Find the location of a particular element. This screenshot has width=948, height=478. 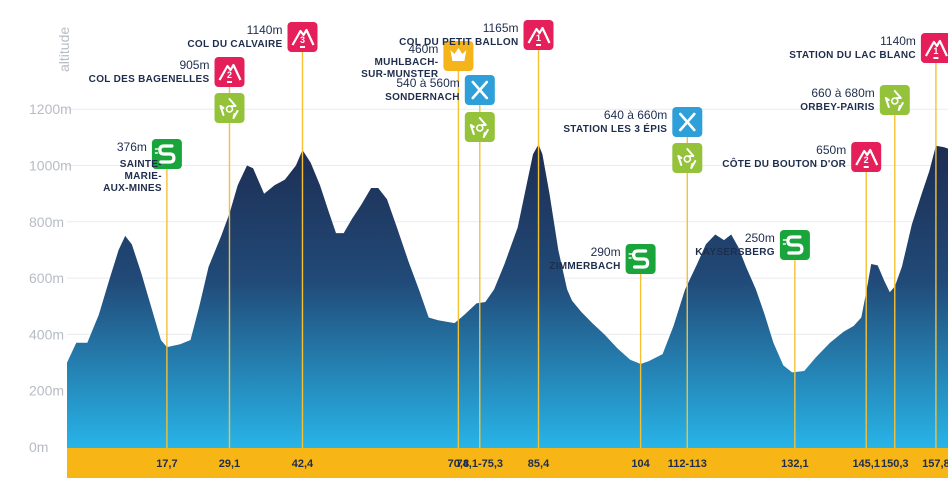

annotation-name: MUHLBACH- is located at coordinates (407, 62).